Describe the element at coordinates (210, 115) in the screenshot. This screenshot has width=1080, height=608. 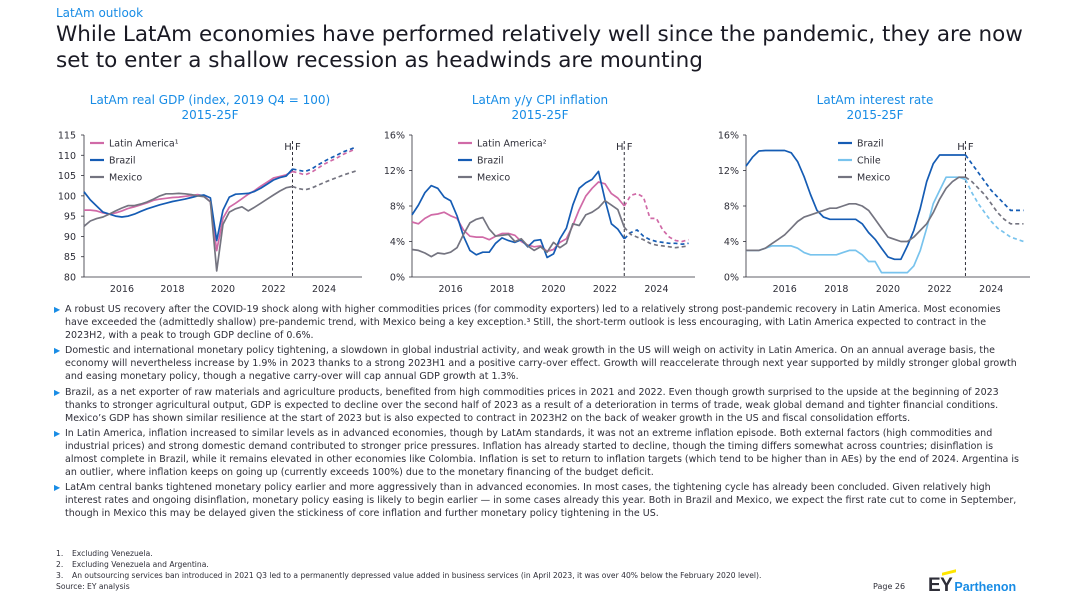
I see `chart-1-subtitle: 2015-25F` at that location.